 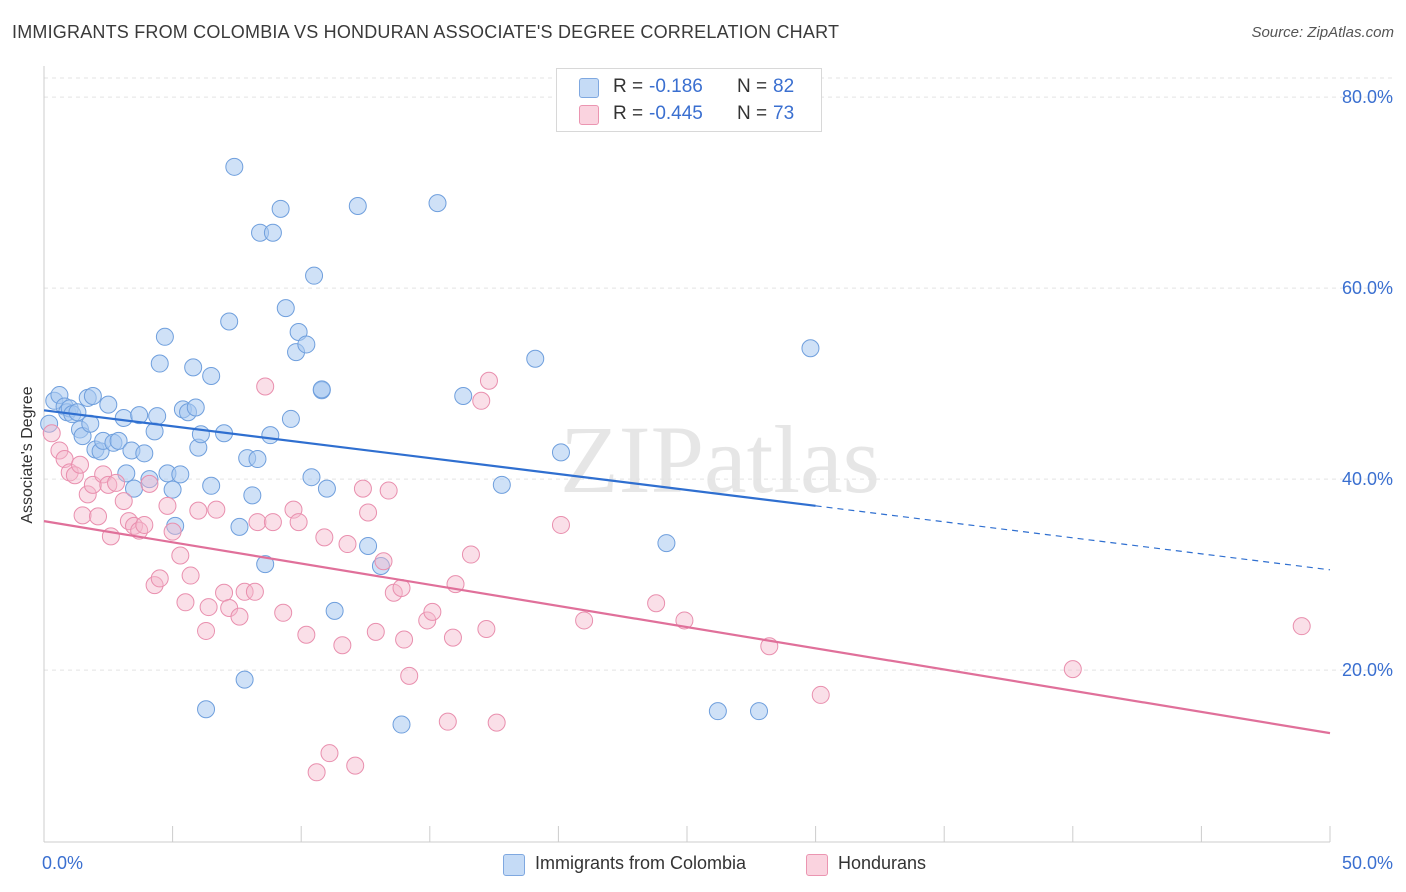 What do you see at coordinates (1367, 479) in the screenshot?
I see `y-tick-label: 40.0%` at bounding box center [1367, 479].